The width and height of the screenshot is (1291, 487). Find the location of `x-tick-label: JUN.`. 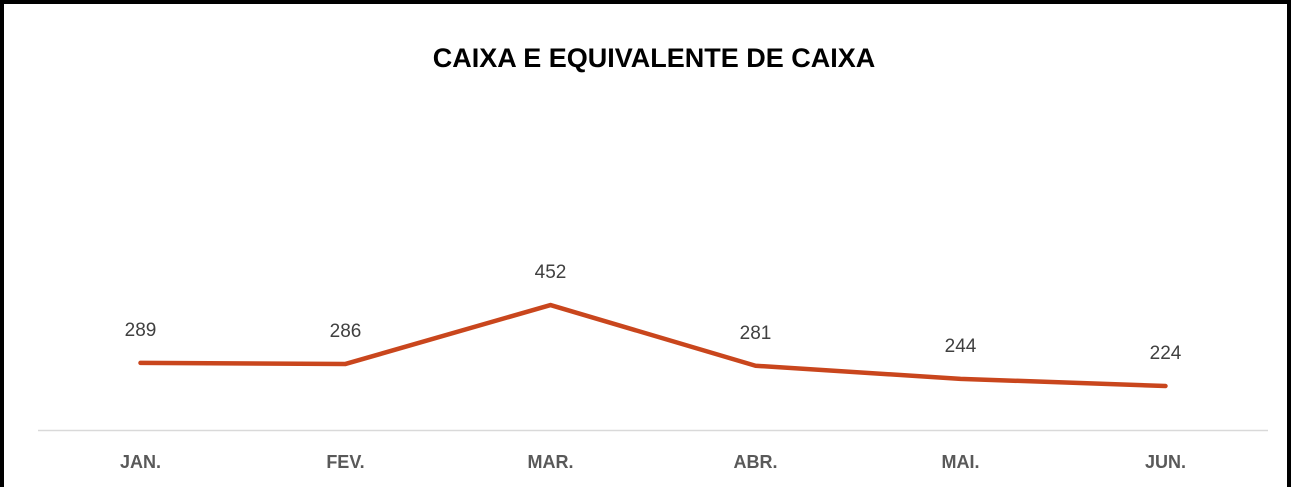

x-tick-label: JUN. is located at coordinates (1165, 462).